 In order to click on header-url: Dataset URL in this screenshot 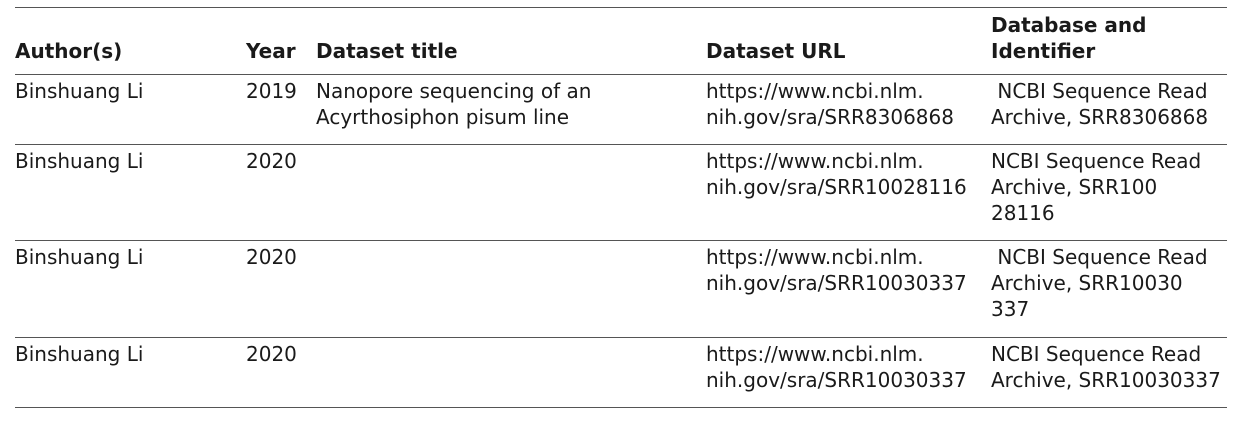, I will do `click(776, 51)`.